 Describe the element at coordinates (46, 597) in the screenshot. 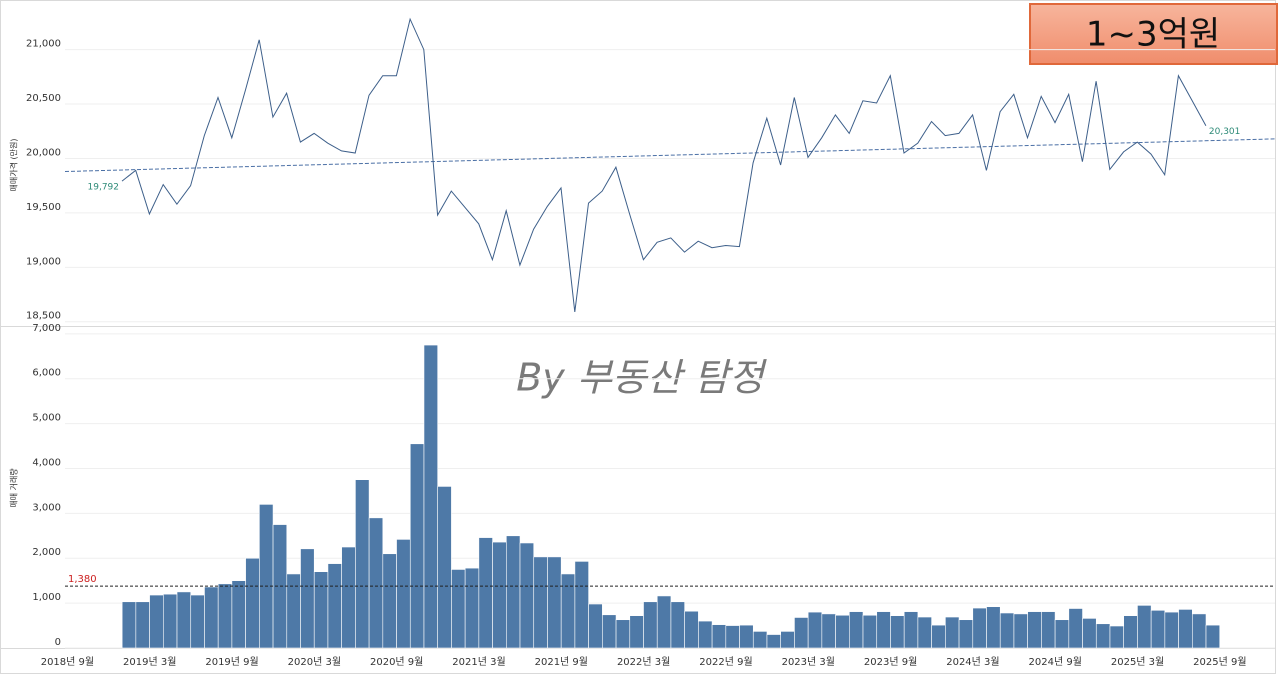

I see `y-tick-label: 1,000` at that location.